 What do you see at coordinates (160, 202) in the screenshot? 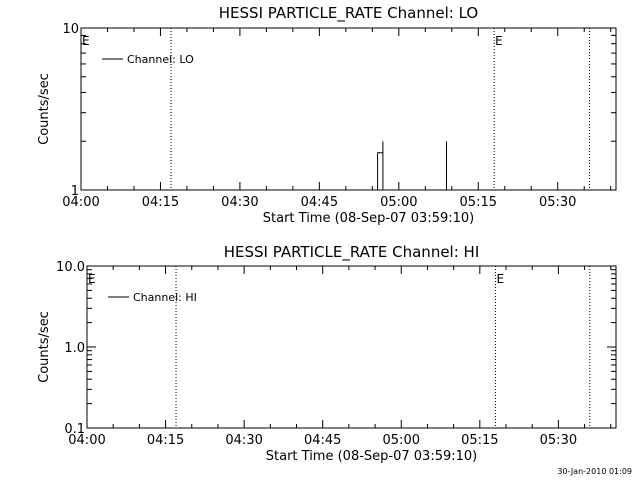
I see `x-tick-label-0-1: 04:15` at bounding box center [160, 202].